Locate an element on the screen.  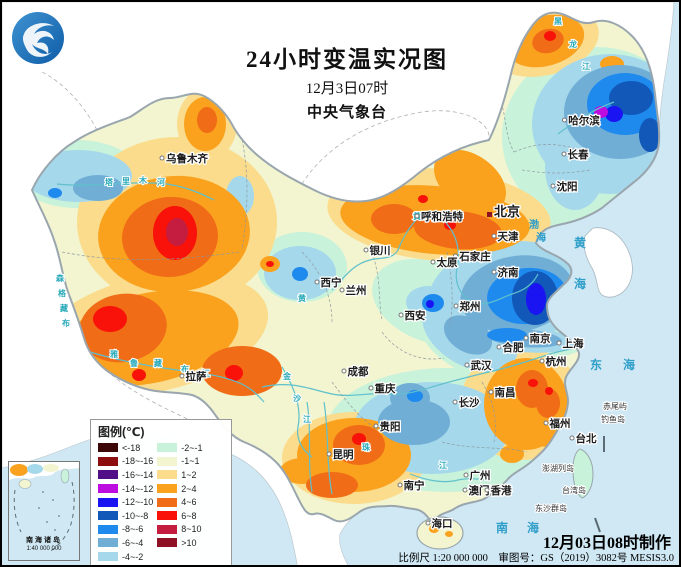
city-label: 乌鲁木齐 is located at coordinates (187, 158).